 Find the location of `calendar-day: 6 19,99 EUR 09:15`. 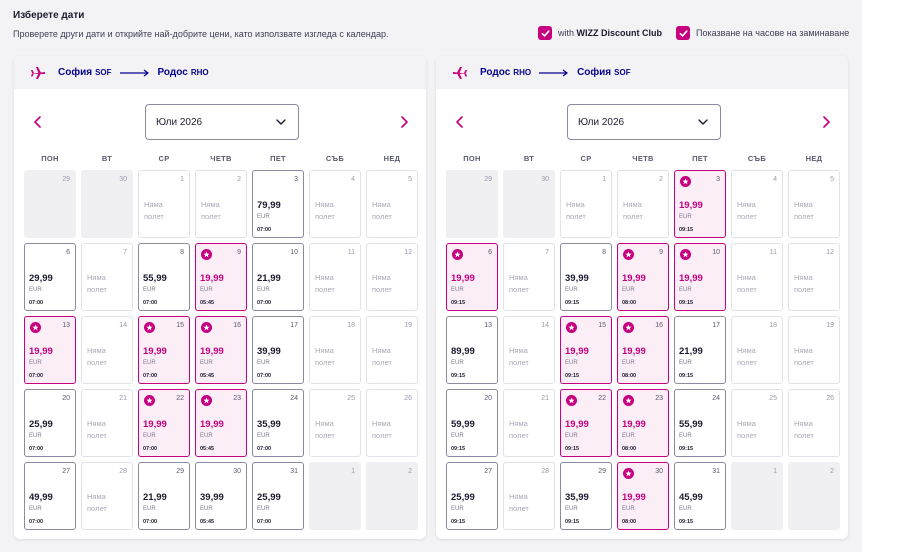

calendar-day: 6 19,99 EUR 09:15 is located at coordinates (472, 277).